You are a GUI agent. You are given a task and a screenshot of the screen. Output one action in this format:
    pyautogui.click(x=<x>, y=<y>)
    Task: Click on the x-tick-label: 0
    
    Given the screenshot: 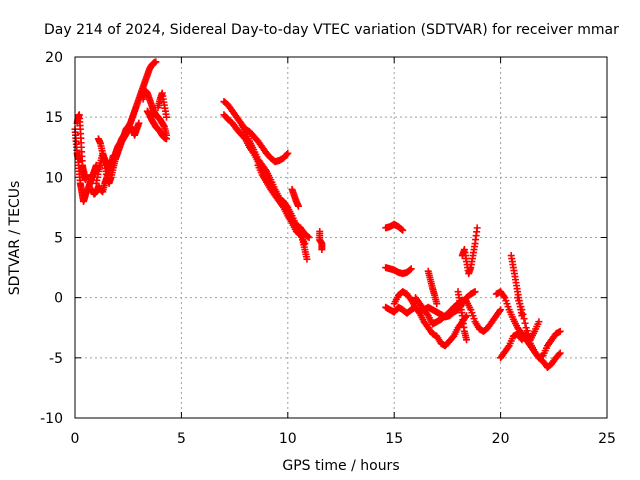 What is the action you would take?
    pyautogui.click(x=75, y=439)
    